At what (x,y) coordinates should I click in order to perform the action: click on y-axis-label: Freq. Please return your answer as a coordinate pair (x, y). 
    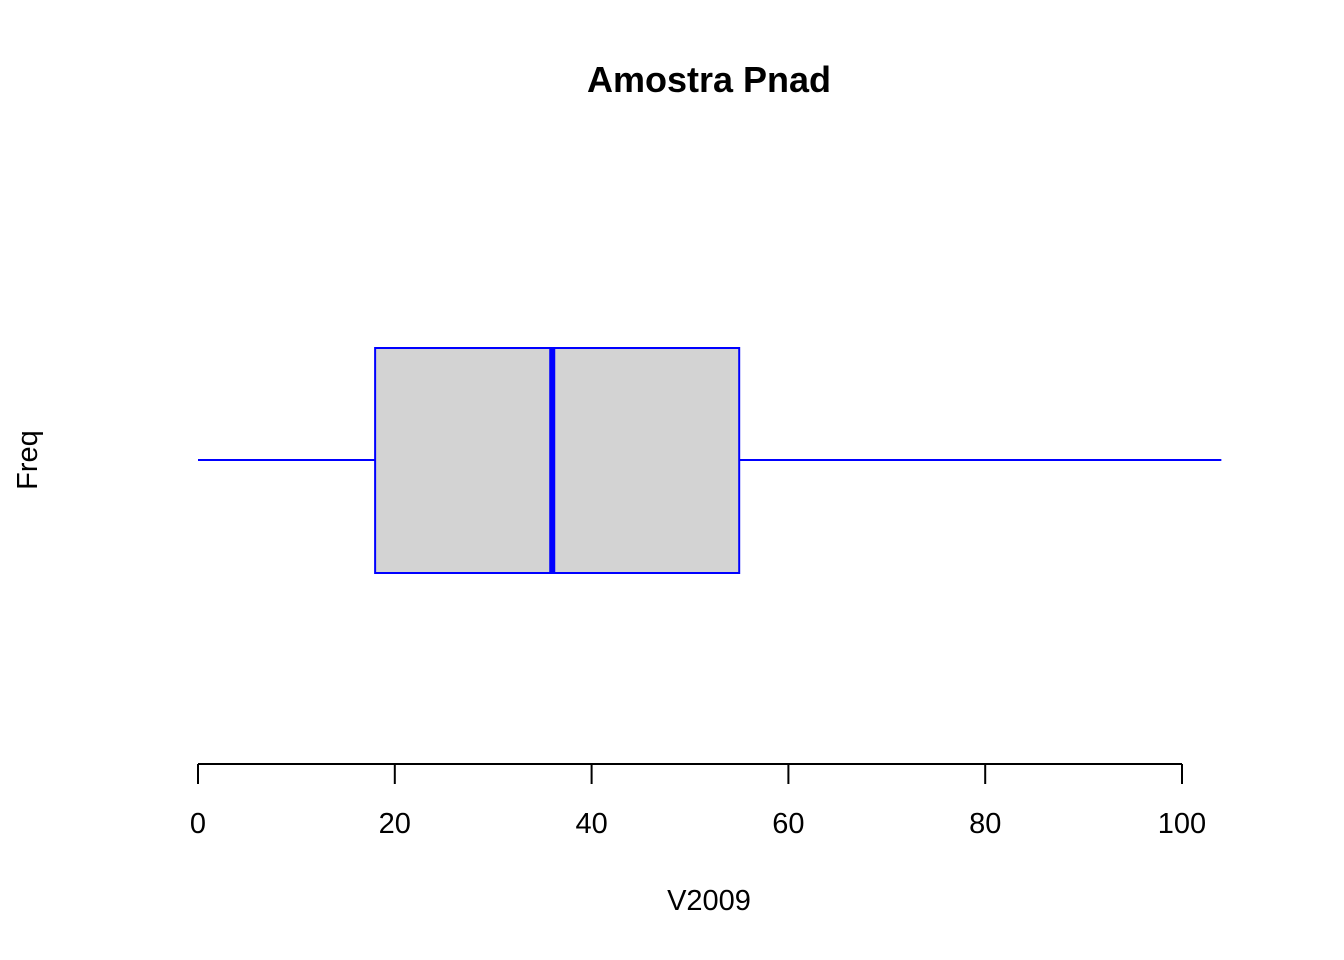
    Looking at the image, I should click on (28, 460).